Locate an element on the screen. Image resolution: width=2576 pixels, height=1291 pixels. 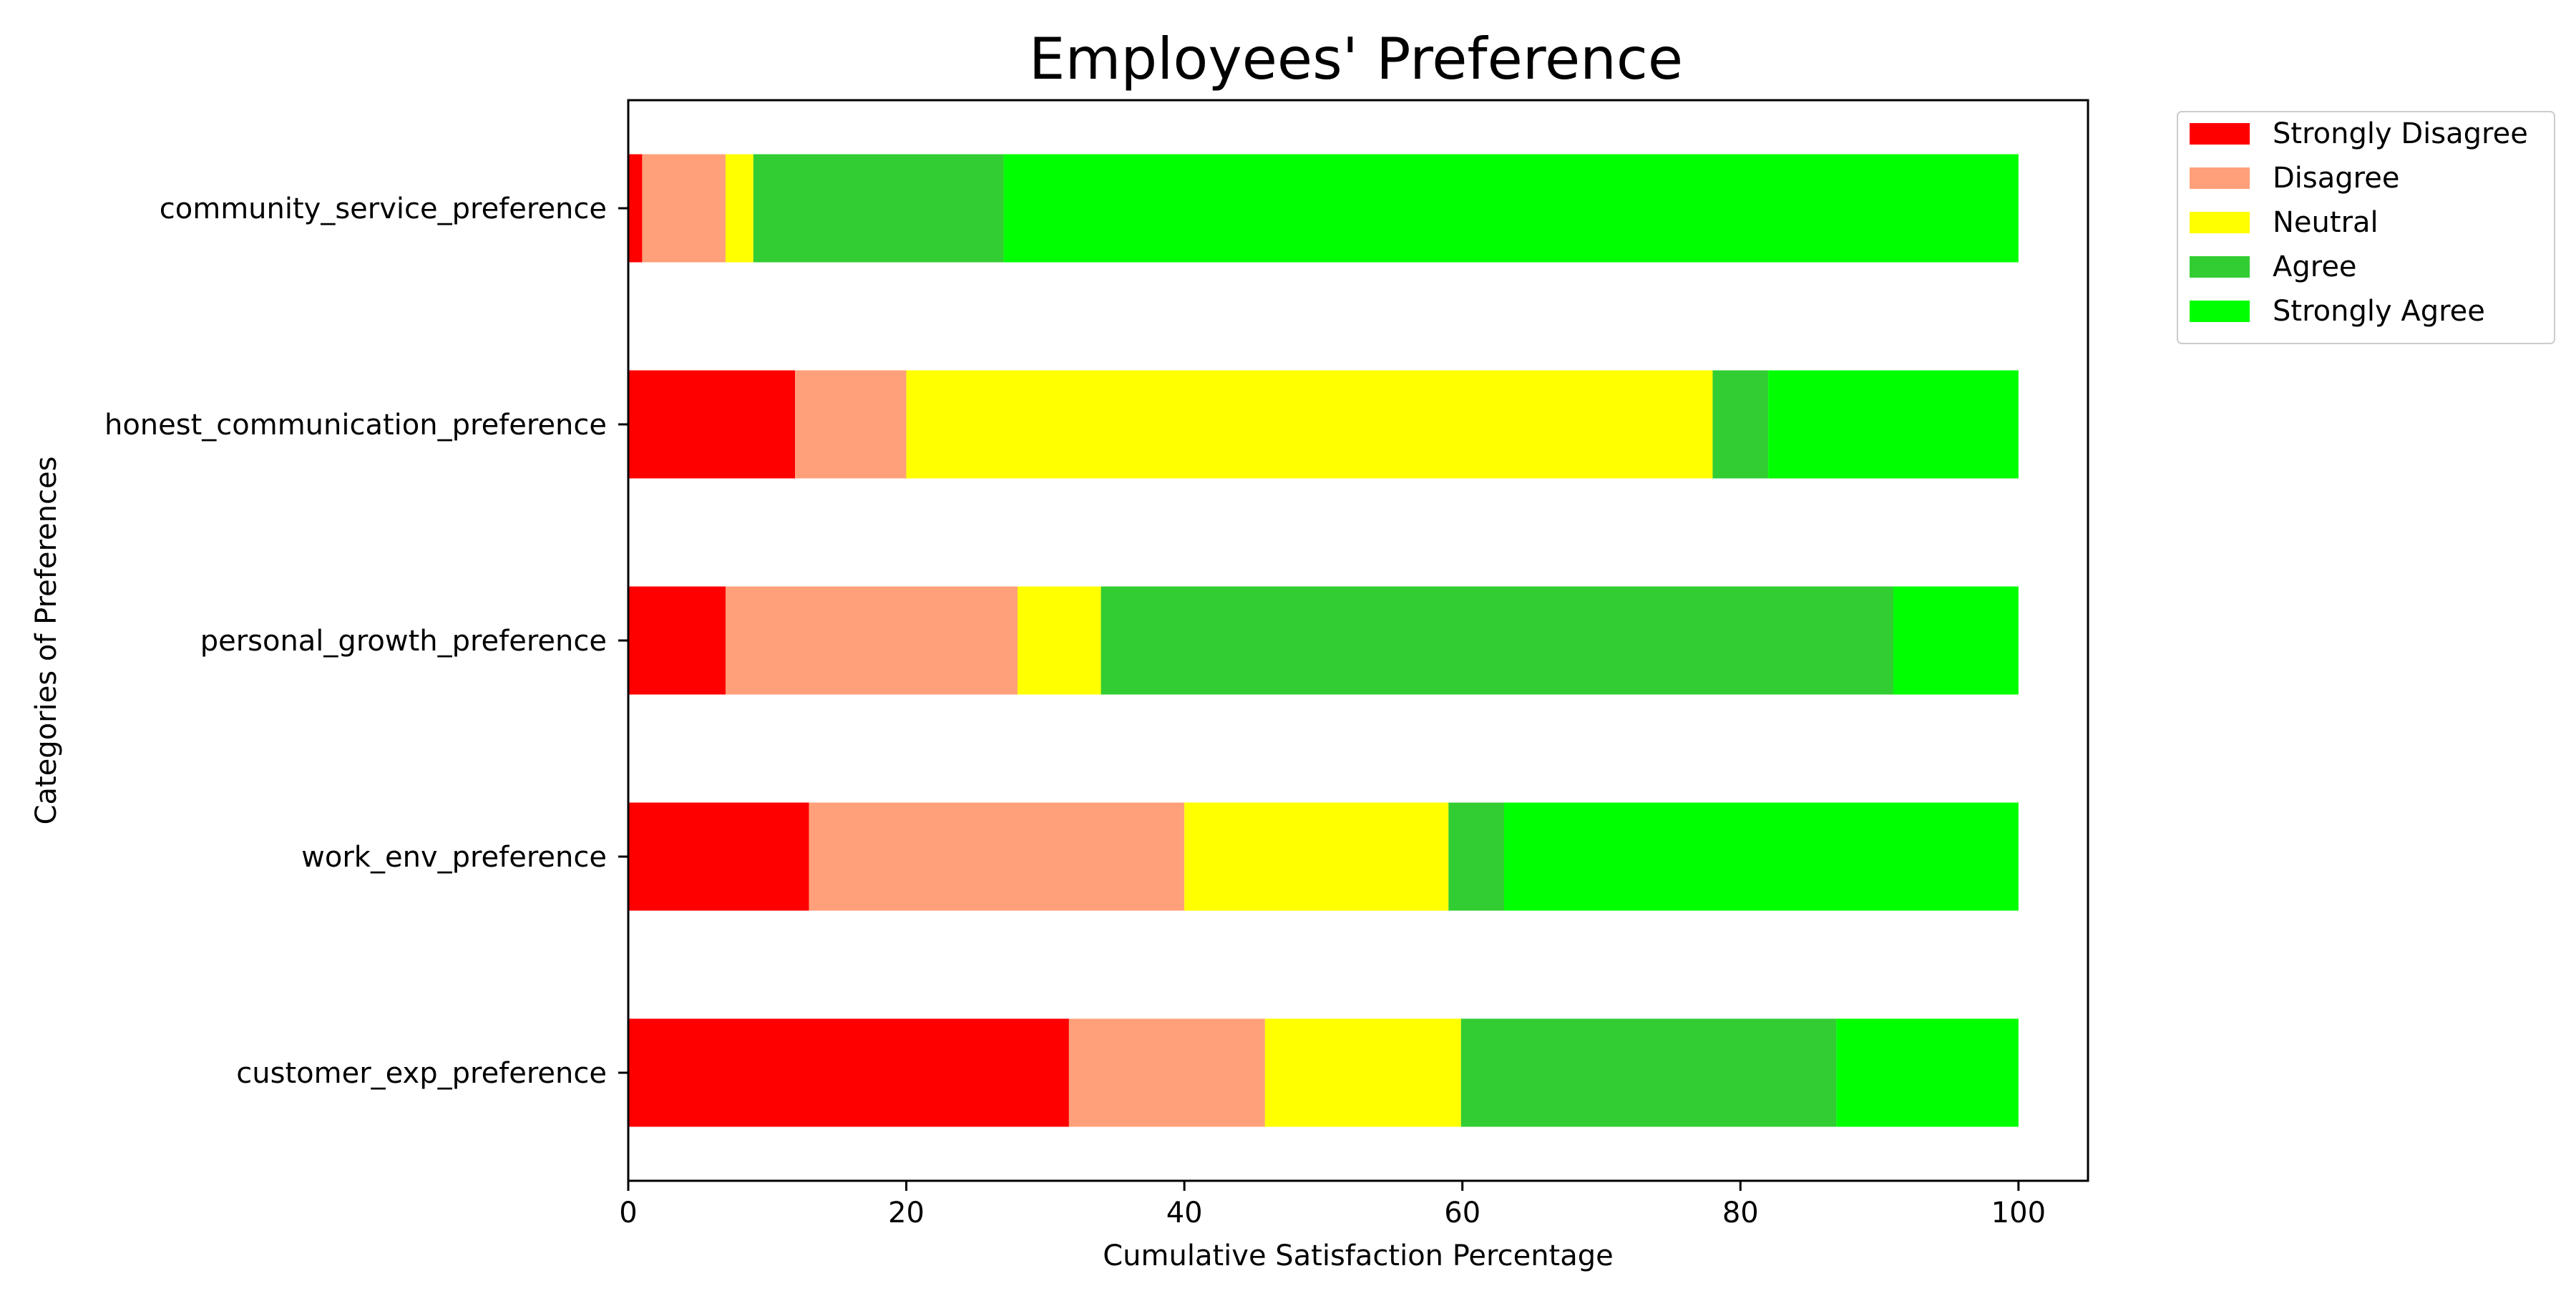
bar-personal-growth-preference-neutral is located at coordinates (1059, 640).